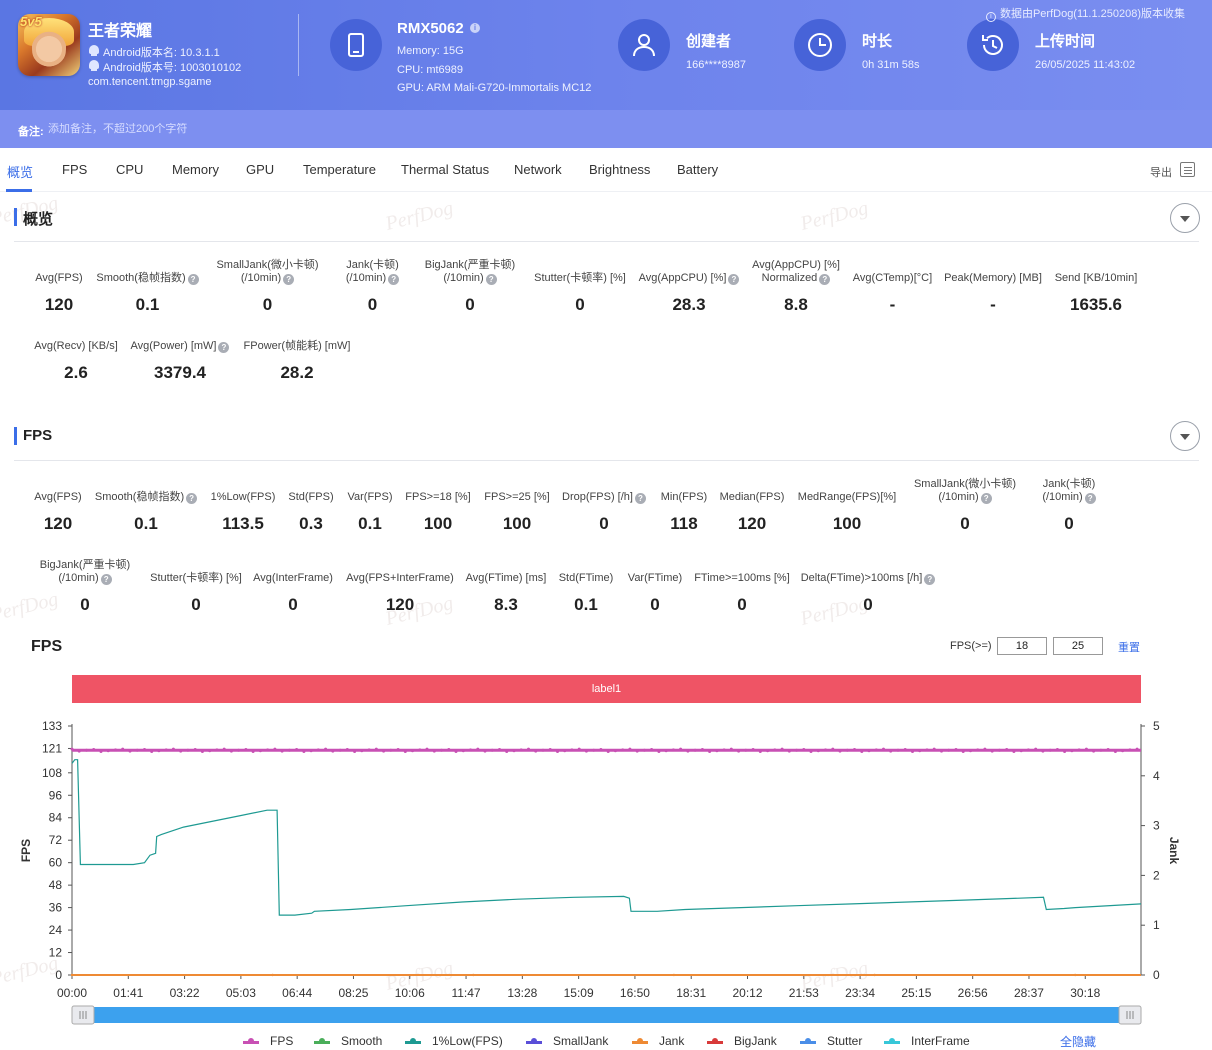  Describe the element at coordinates (655, 578) in the screenshot. I see `metric-label: Var(FTime)` at that location.